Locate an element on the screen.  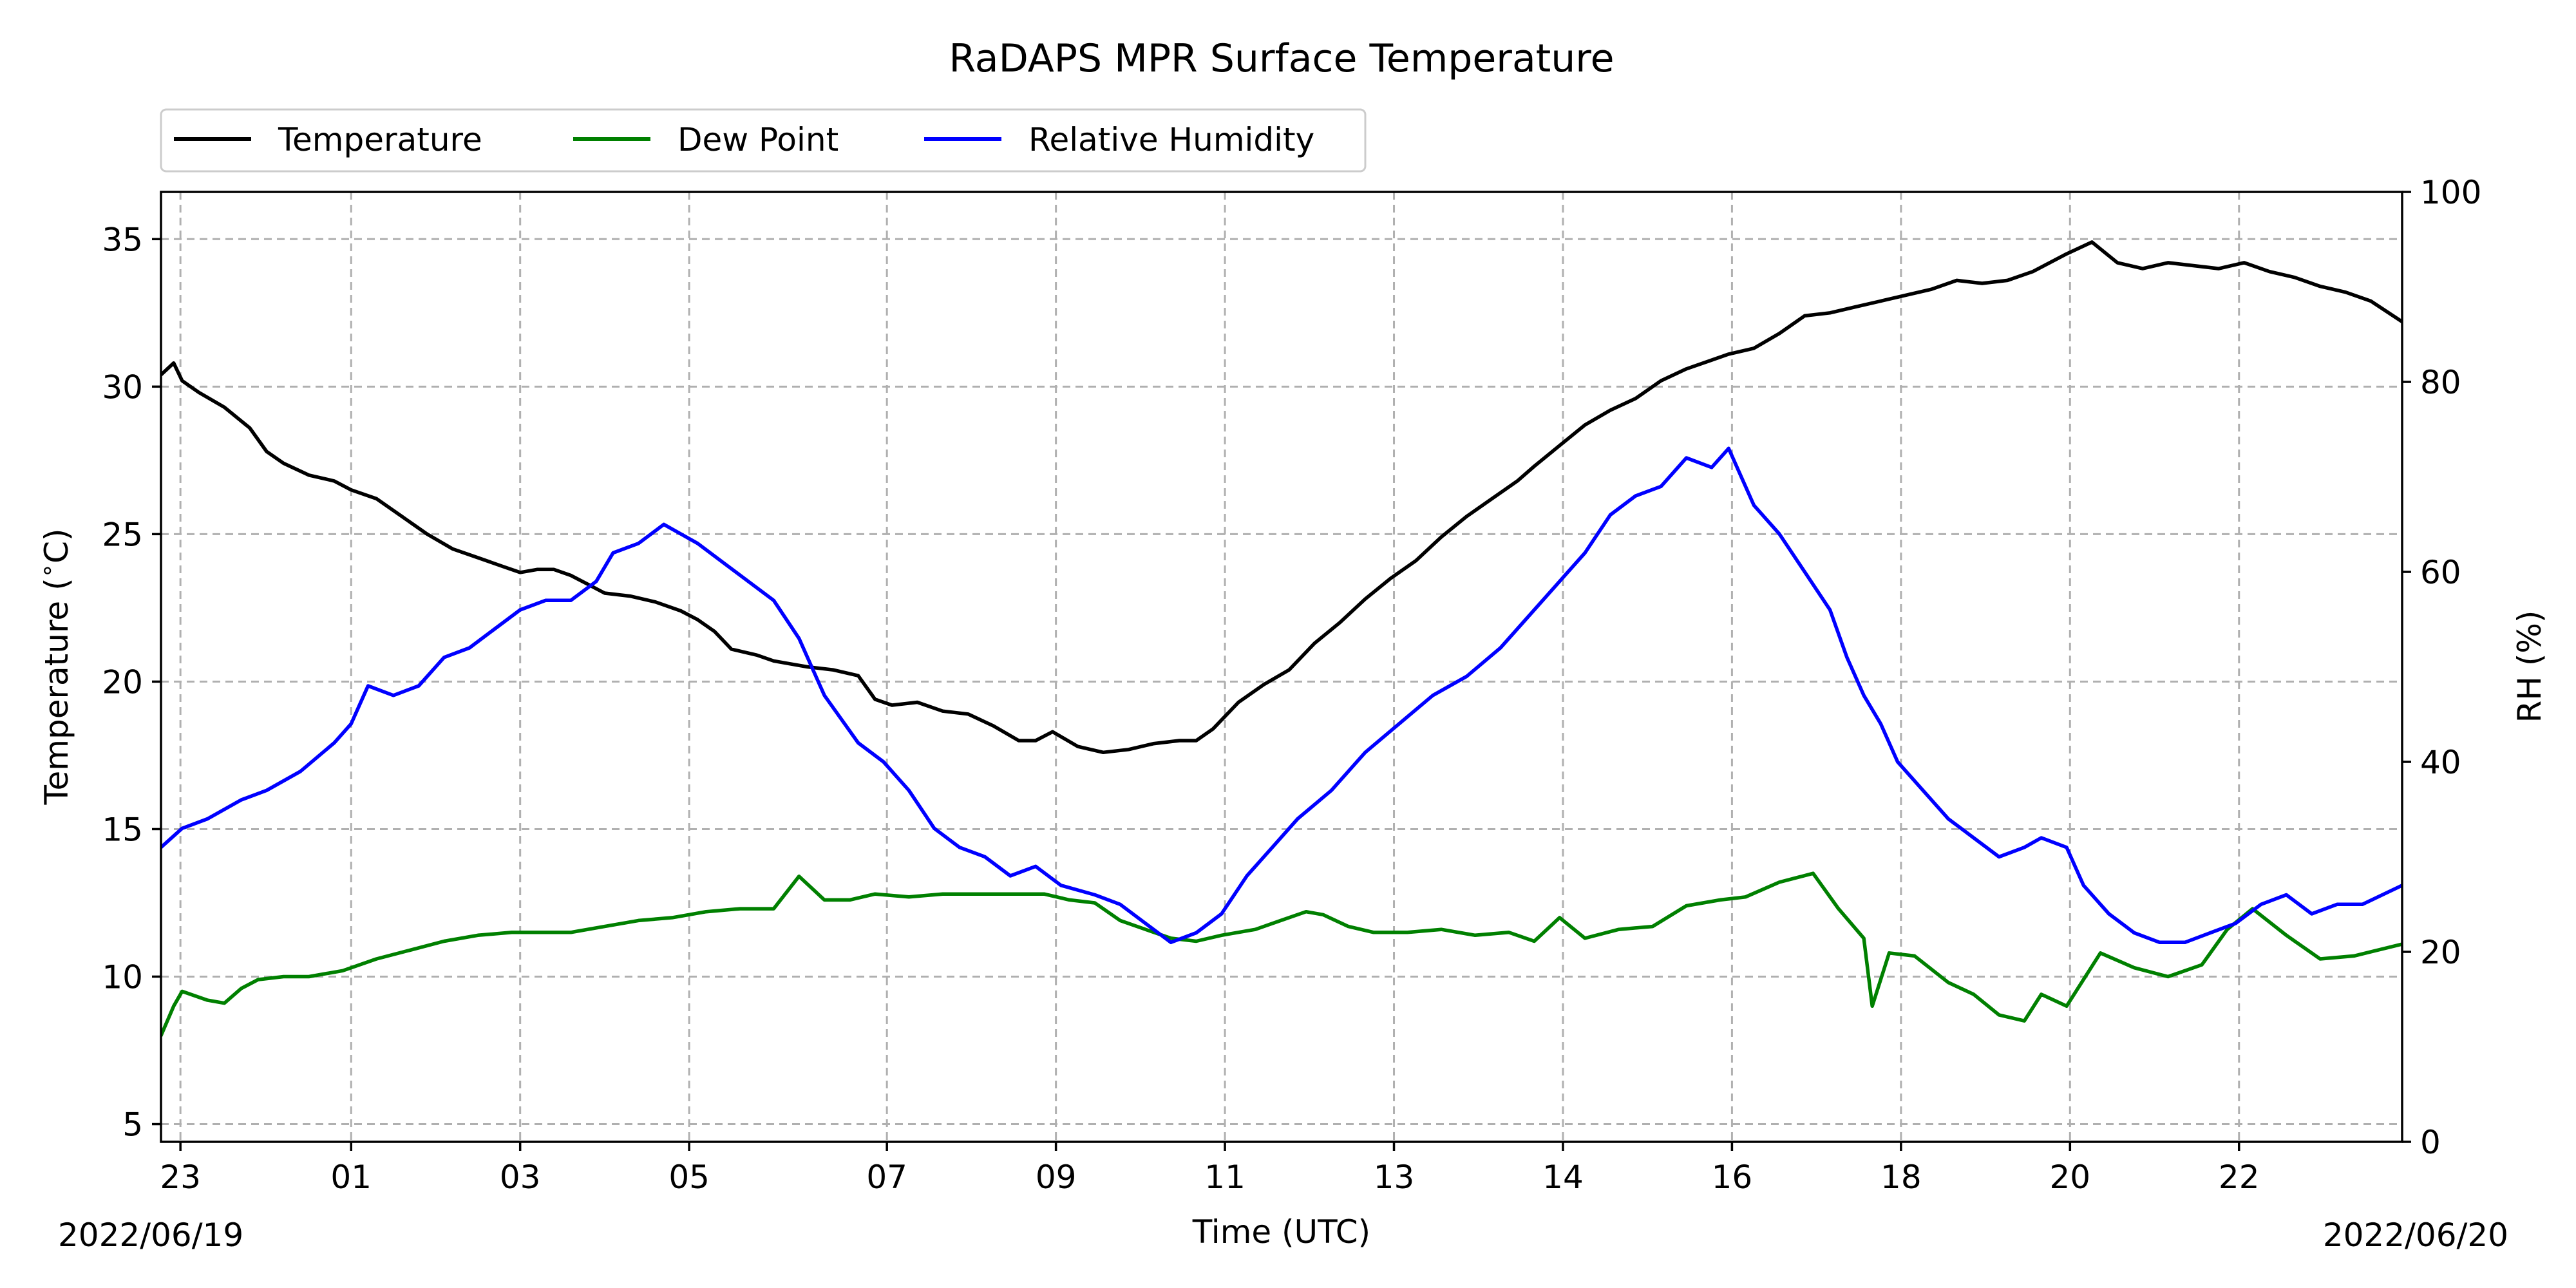
y-left-tick-label: 15 is located at coordinates (123, 829).